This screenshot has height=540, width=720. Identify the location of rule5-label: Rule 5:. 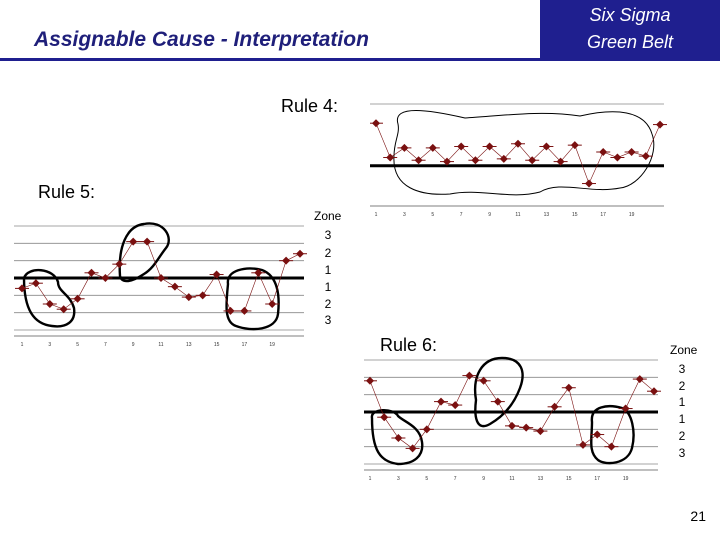
(67, 192).